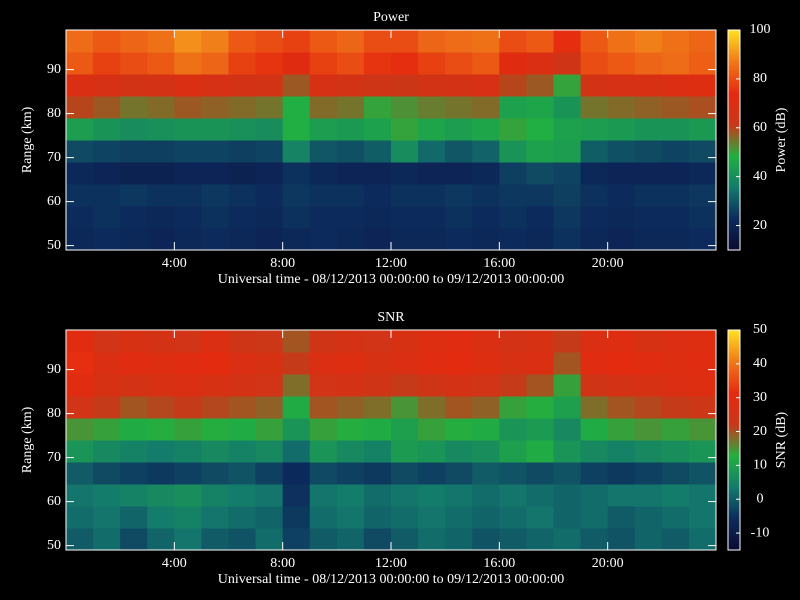  Describe the element at coordinates (608, 563) in the screenshot. I see `x-tick-label: 20:00` at that location.